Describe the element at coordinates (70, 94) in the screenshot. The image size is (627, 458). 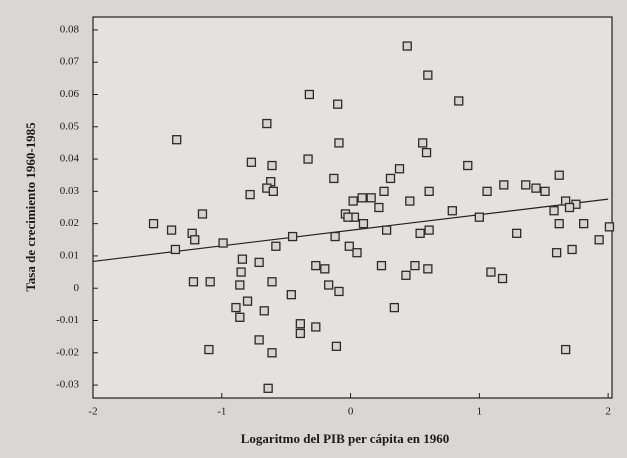
I see `y-tick-label: 0.06` at that location.